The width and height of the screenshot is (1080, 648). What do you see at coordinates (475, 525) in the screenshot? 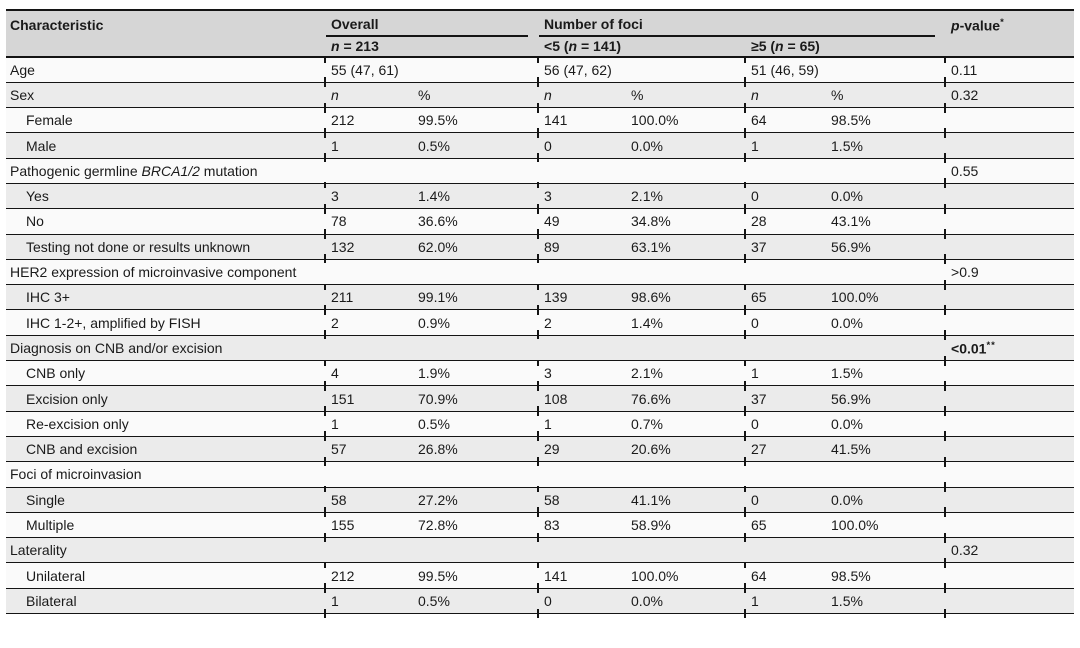
I see `cell: 72.8%` at bounding box center [475, 525].